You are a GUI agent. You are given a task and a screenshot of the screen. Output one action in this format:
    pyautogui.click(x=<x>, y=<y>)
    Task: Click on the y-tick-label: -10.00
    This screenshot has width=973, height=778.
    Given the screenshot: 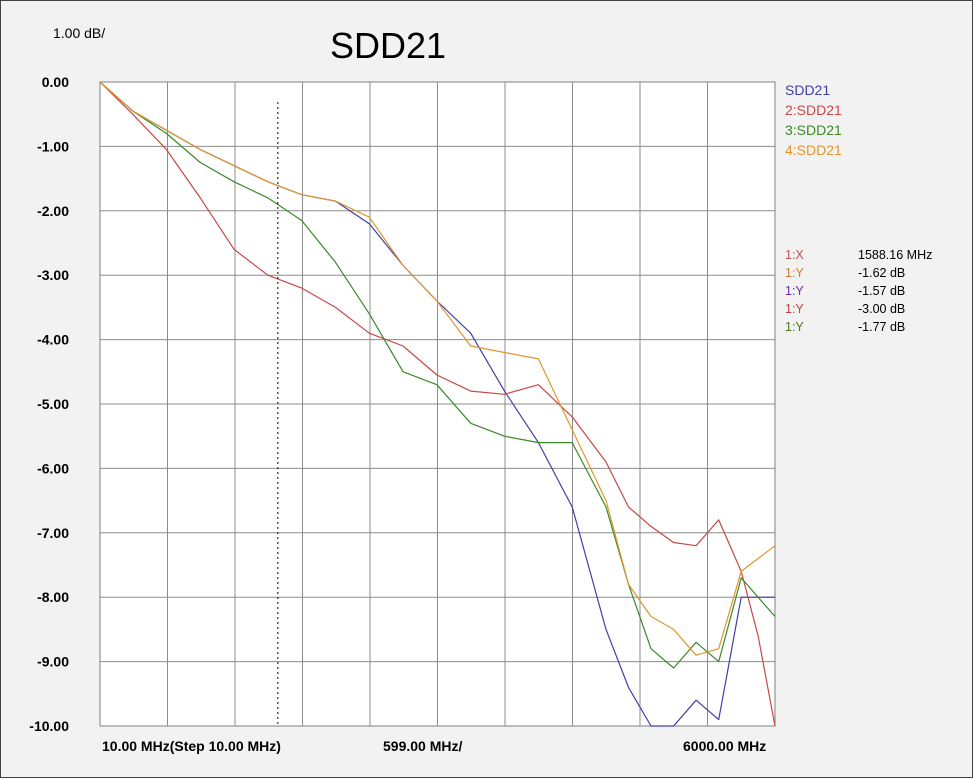 What is the action you would take?
    pyautogui.click(x=49, y=726)
    